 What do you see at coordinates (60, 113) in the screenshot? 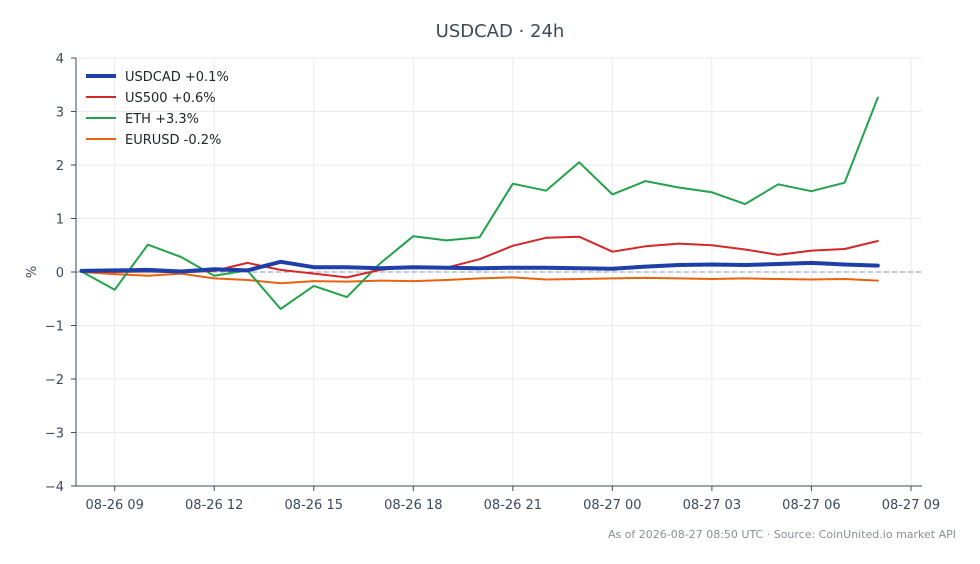
I see `y-tick-label-1: 3` at bounding box center [60, 113].